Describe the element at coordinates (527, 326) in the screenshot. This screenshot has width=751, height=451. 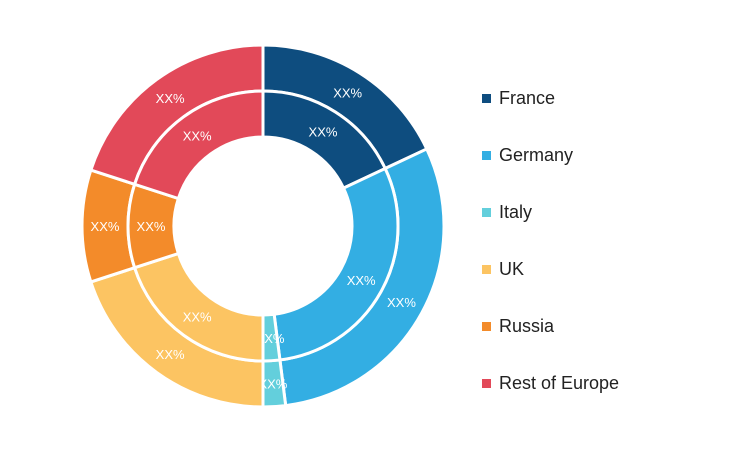
I see `legend-label-russia: Russia` at that location.